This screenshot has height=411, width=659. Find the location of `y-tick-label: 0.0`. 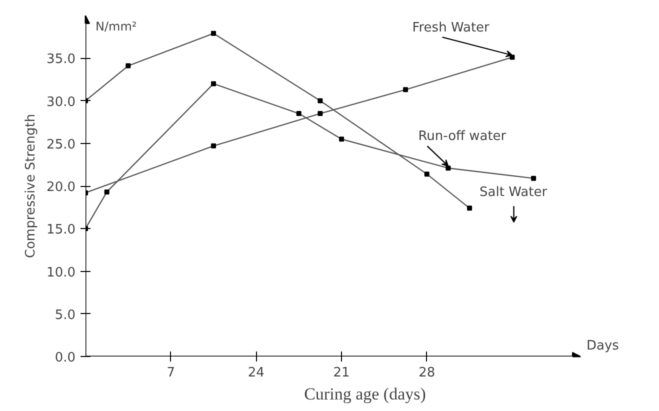

y-tick-label: 0.0 is located at coordinates (65, 358).